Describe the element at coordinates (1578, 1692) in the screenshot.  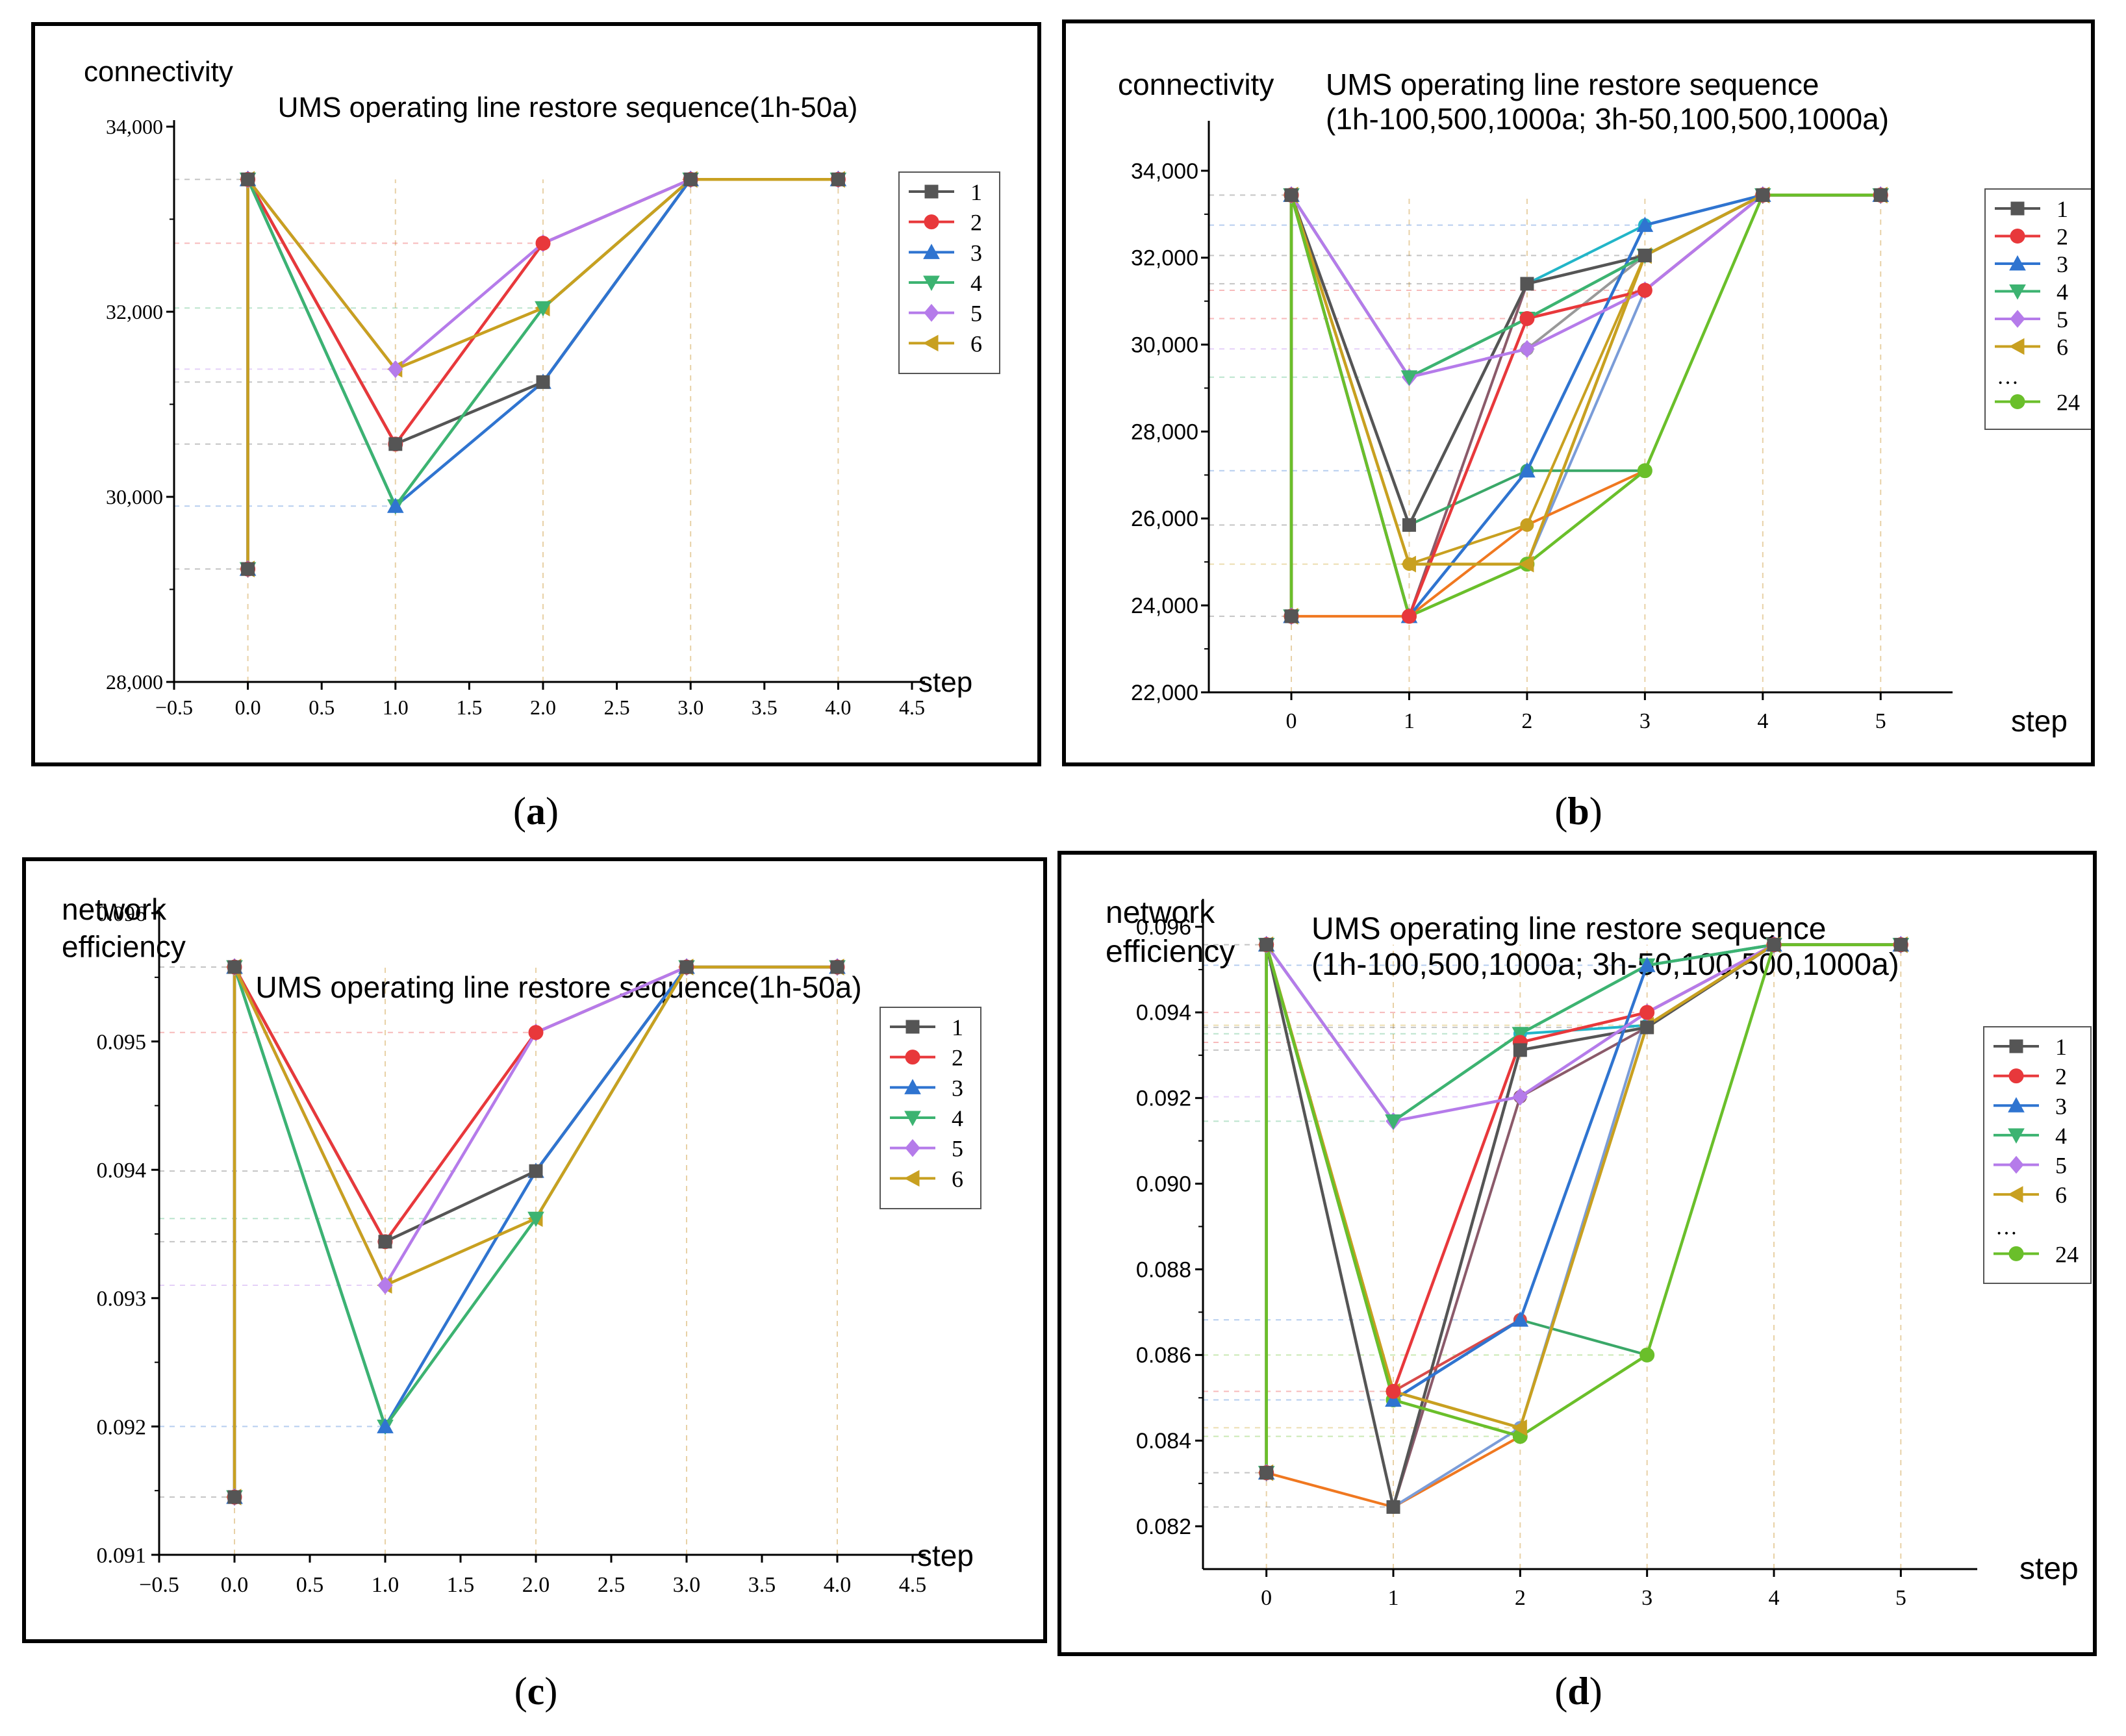
I see `subfigure-label-d: (d)` at that location.